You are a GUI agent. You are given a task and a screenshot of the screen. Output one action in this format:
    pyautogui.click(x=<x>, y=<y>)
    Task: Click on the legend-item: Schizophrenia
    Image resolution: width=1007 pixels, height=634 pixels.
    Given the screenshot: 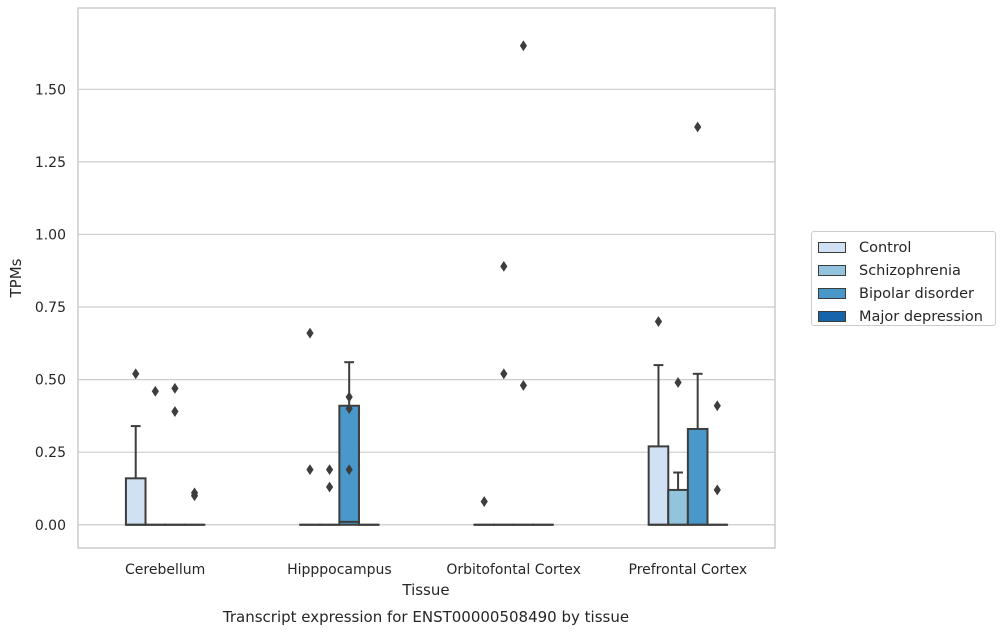 What is the action you would take?
    pyautogui.click(x=906, y=270)
    